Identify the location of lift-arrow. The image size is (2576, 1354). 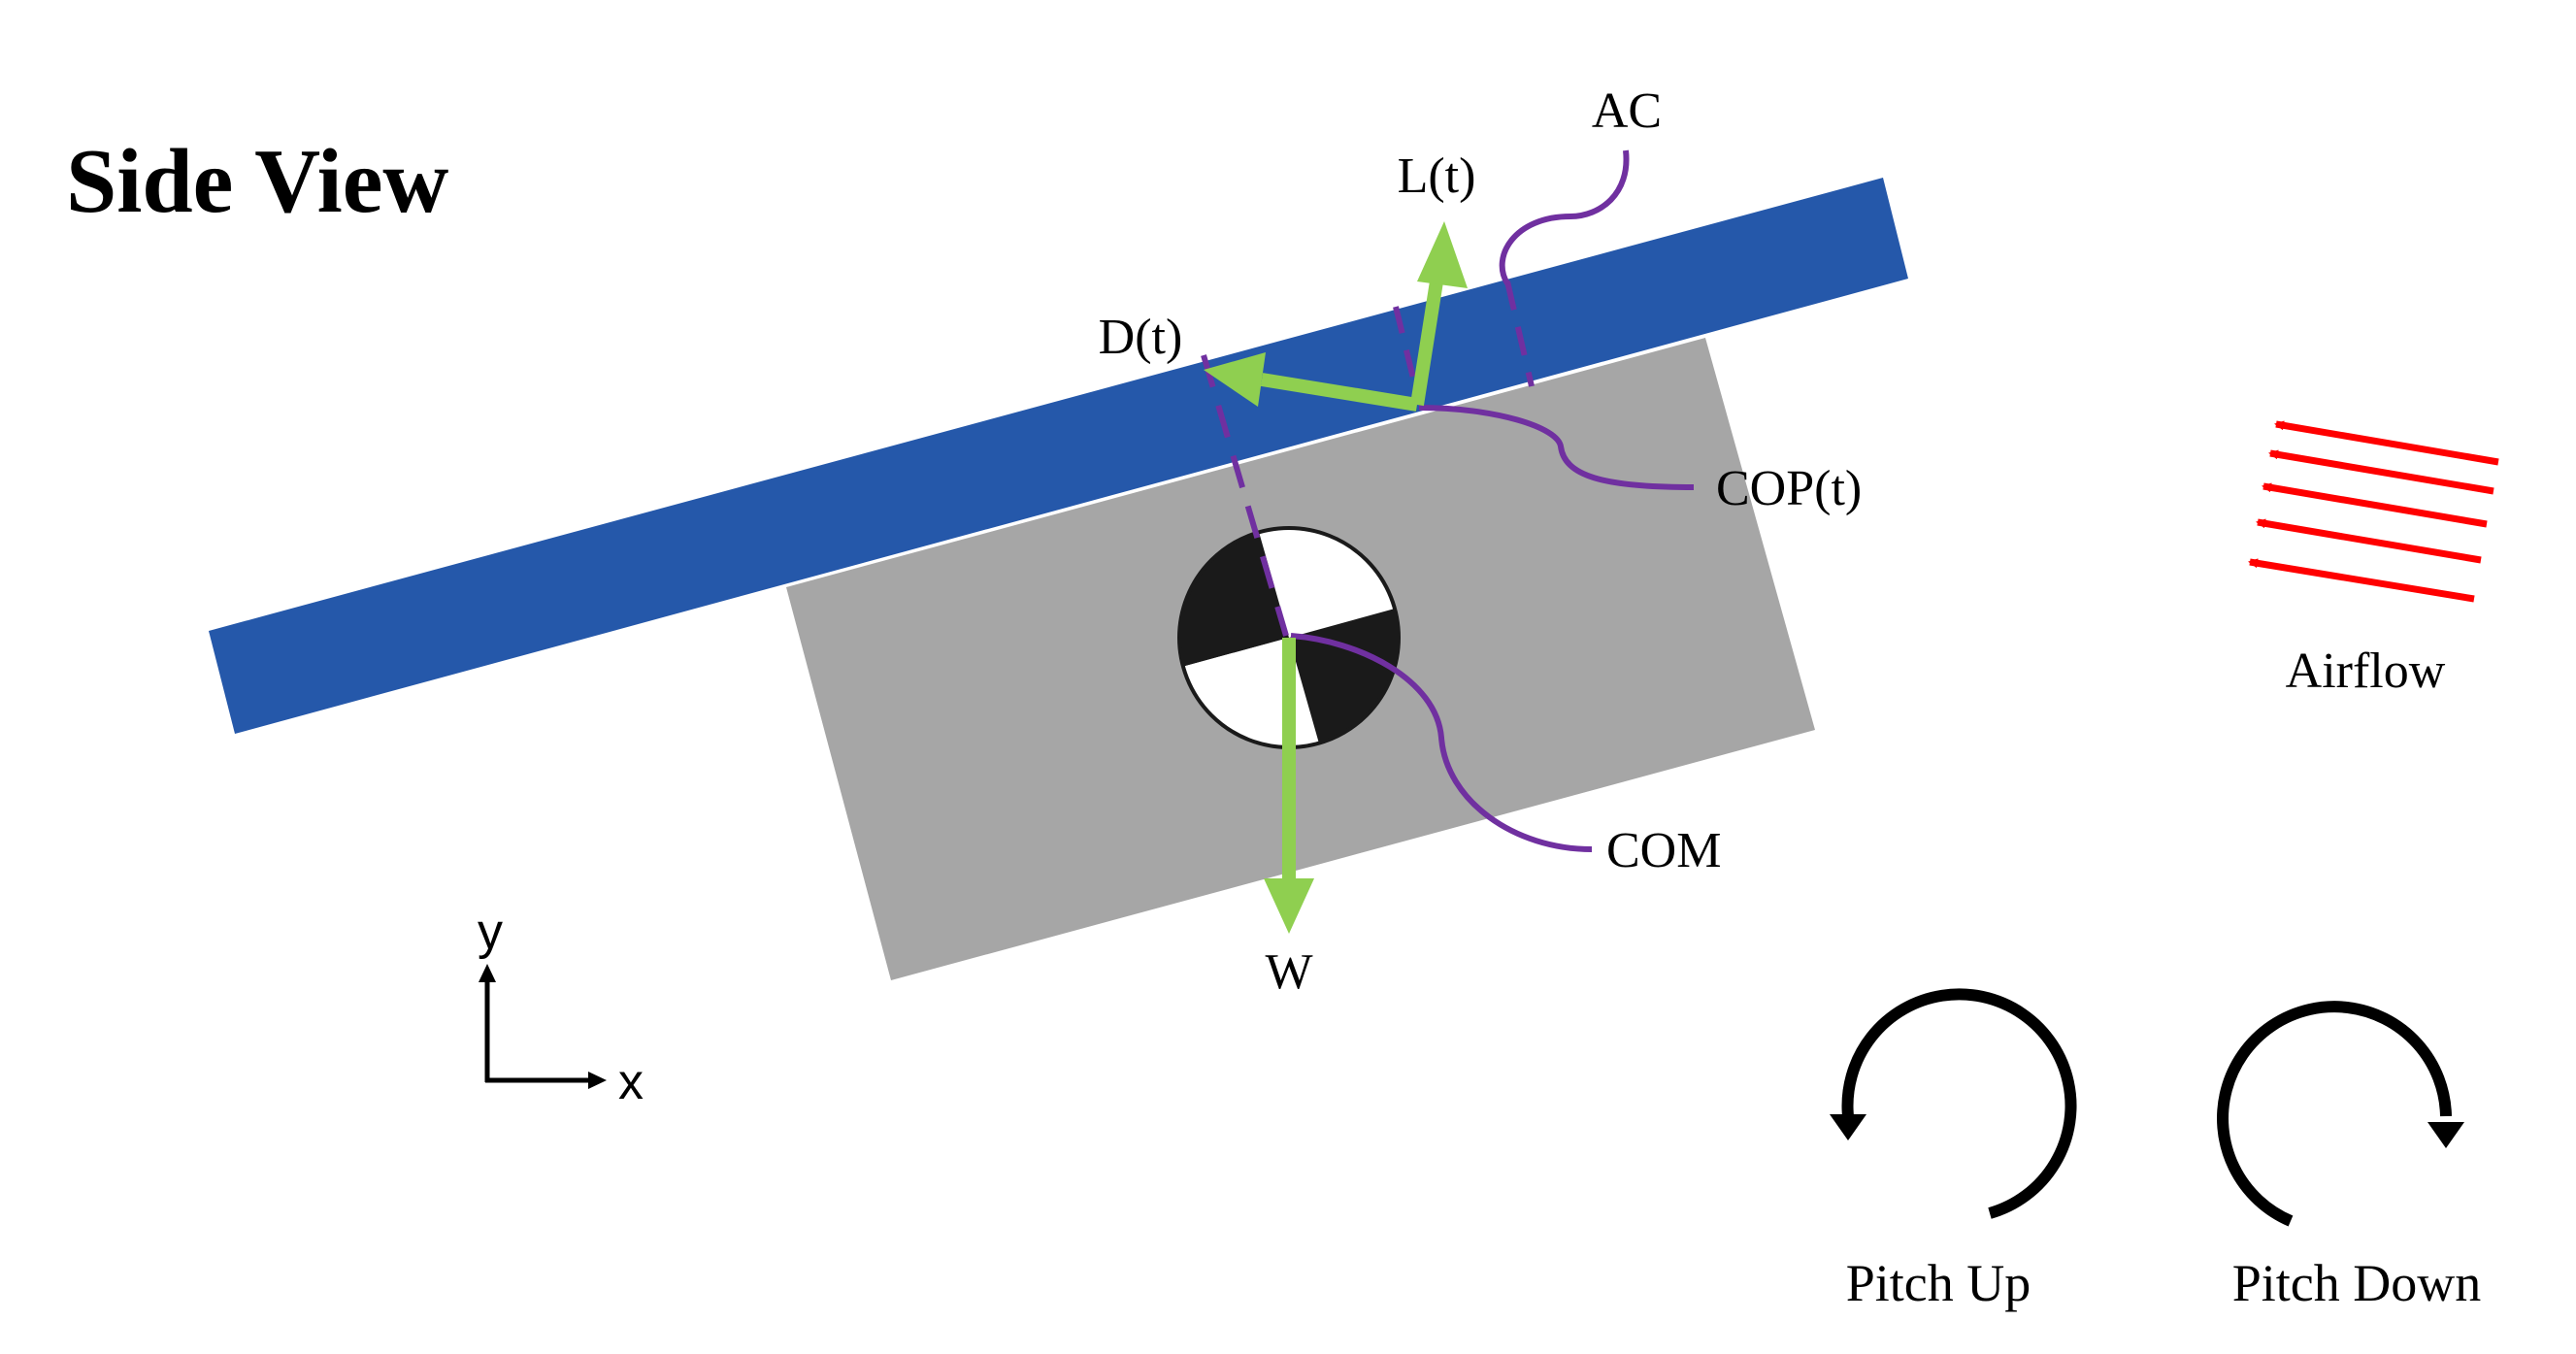
(1439, 314).